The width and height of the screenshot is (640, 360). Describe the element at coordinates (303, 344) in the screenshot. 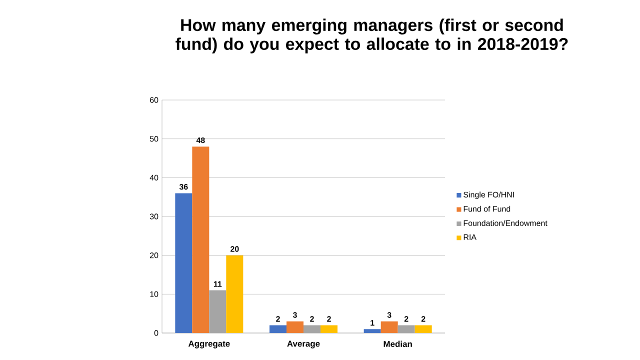

I see `x-tick-label: Average` at that location.